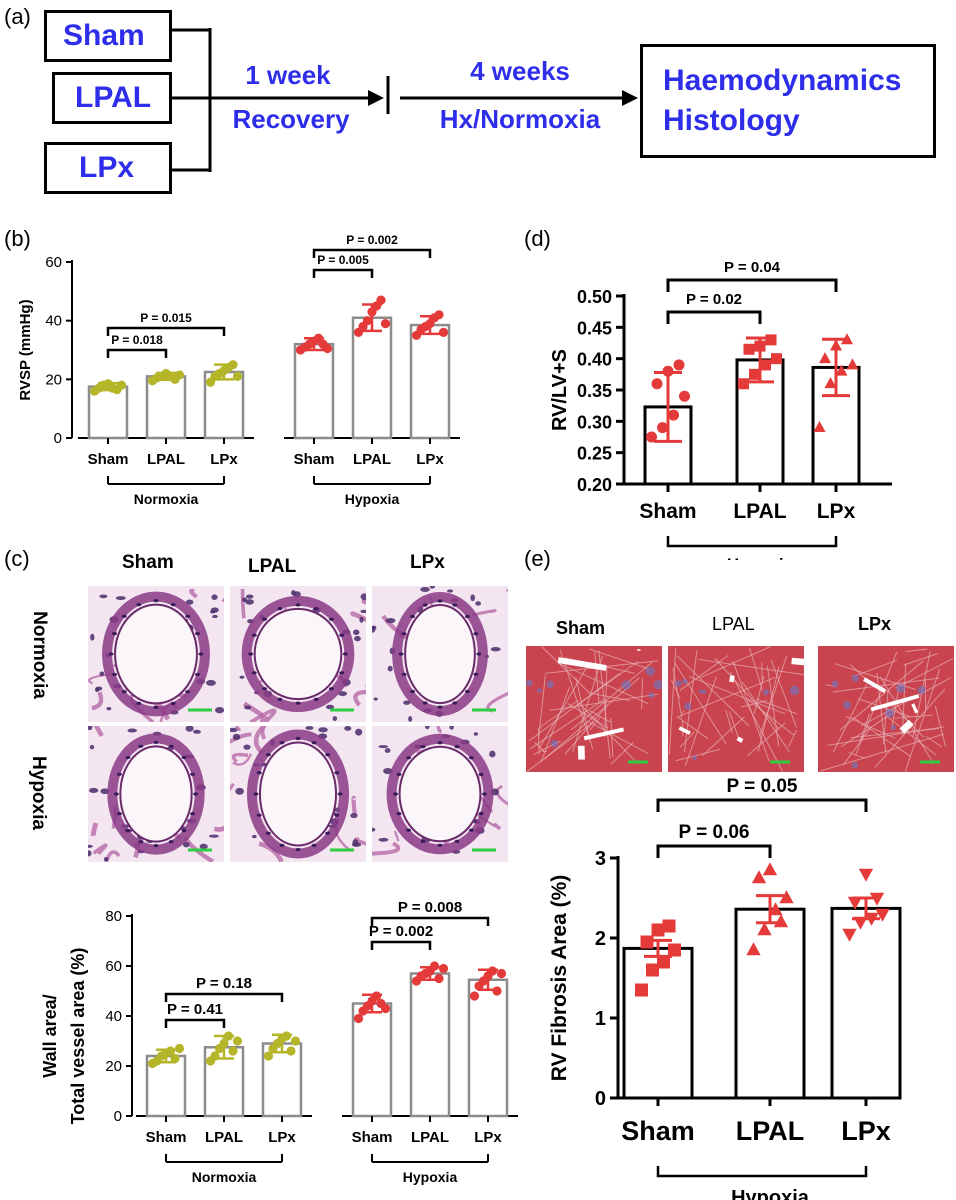  I want to click on flow-box-endpoint: Haemodynamics Histology, so click(788, 101).